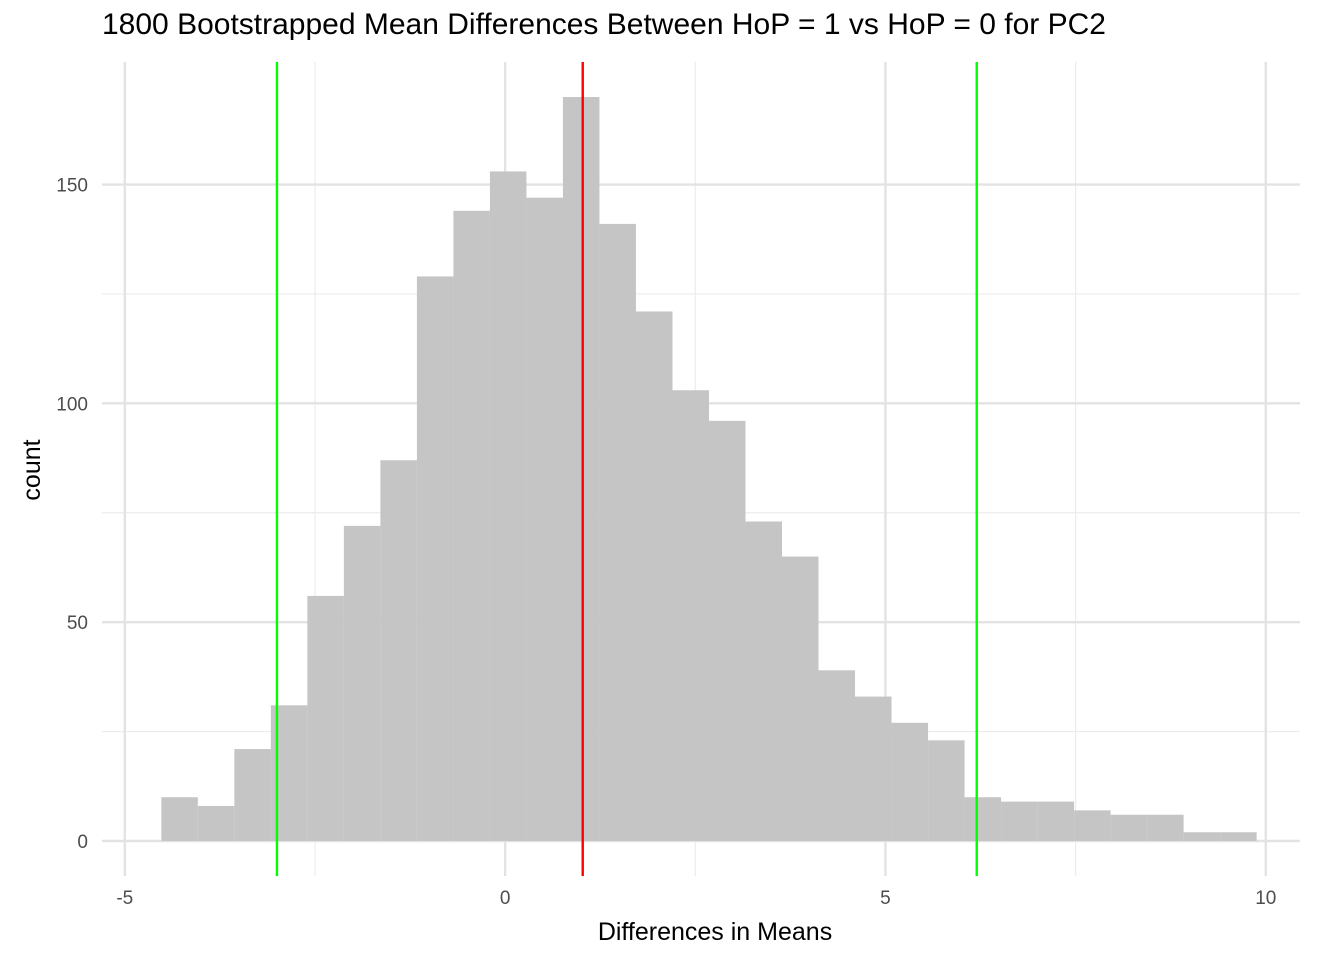 The image size is (1344, 960). What do you see at coordinates (72, 186) in the screenshot?
I see `y-tick-label: 150` at bounding box center [72, 186].